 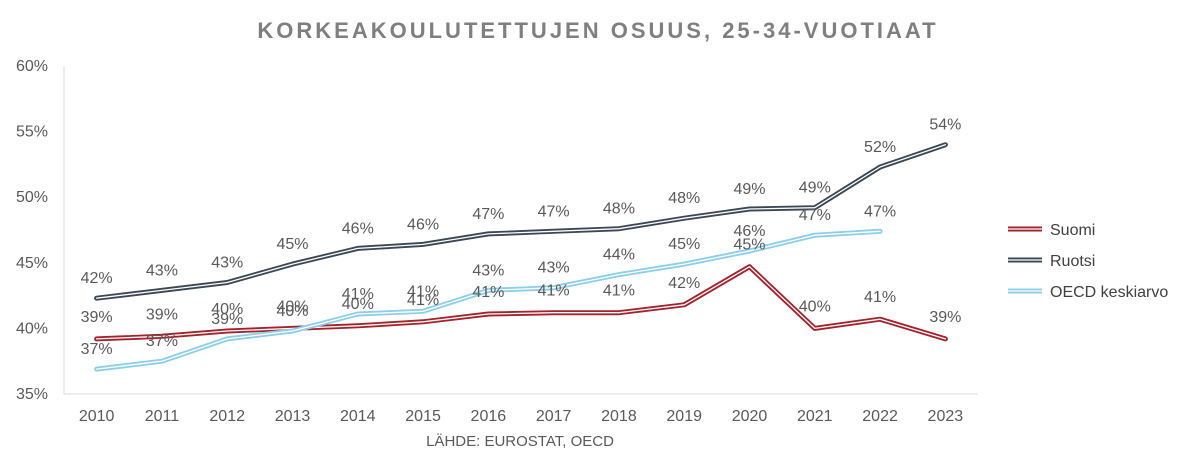 I want to click on data-label: 52%, so click(x=880, y=147).